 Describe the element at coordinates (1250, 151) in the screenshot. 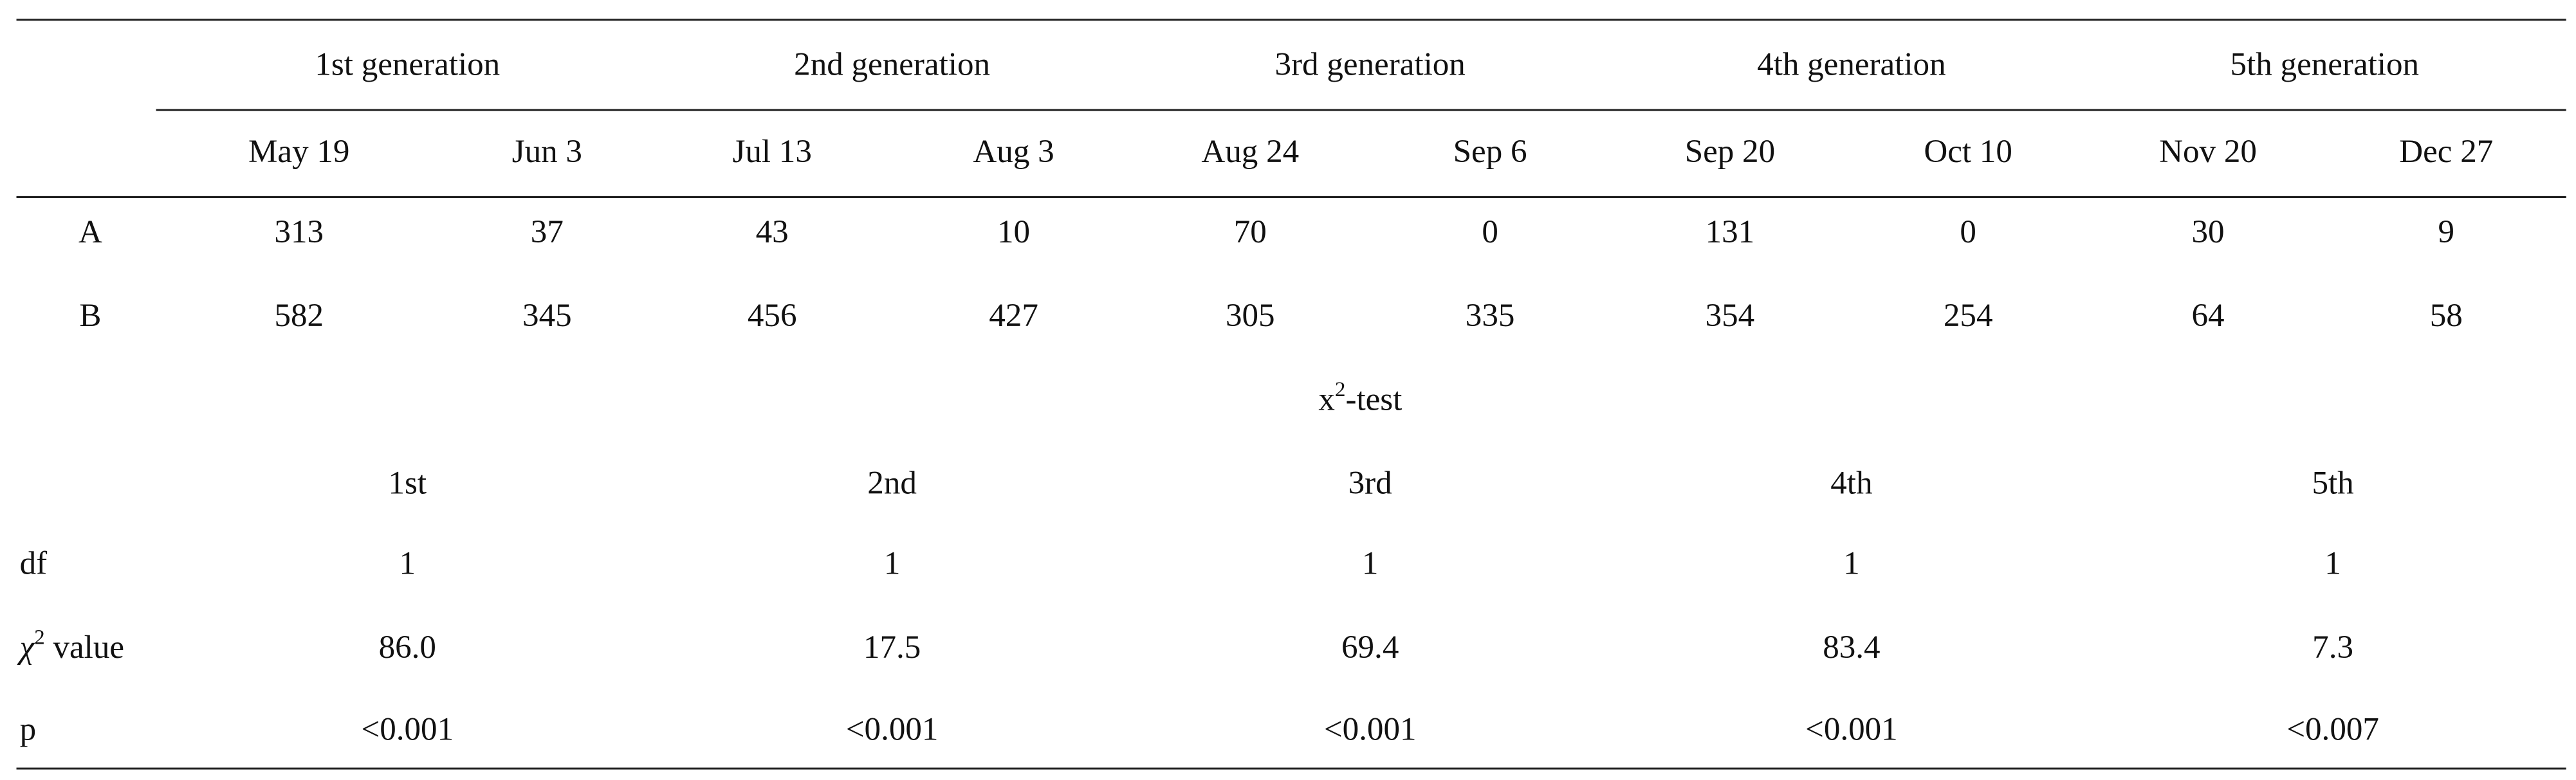

I see `date-header: Aug 24` at that location.